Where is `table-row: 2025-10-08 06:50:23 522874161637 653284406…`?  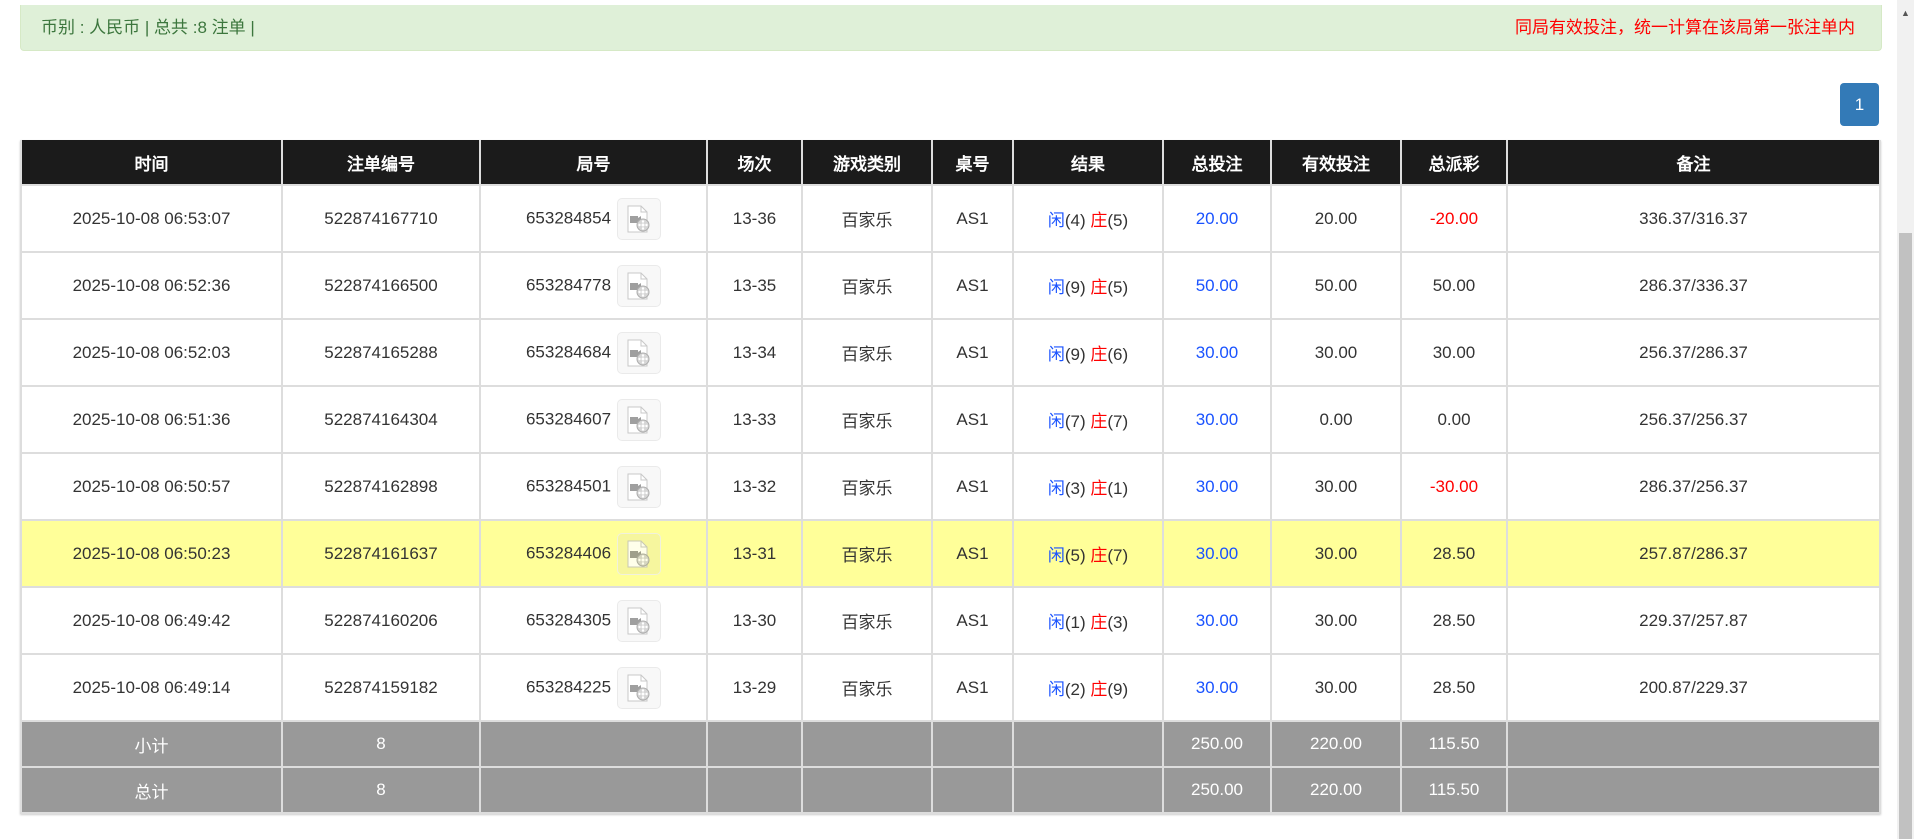 table-row: 2025-10-08 06:50:23 522874161637 653284406… is located at coordinates (950, 553).